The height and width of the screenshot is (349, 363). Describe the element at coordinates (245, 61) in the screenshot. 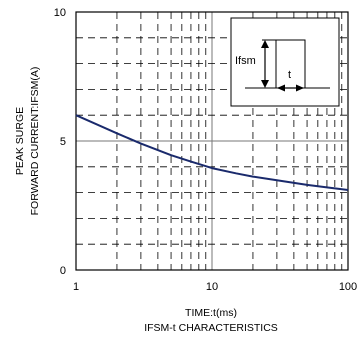

I see `inset-ifsm-label: Ifsm` at that location.